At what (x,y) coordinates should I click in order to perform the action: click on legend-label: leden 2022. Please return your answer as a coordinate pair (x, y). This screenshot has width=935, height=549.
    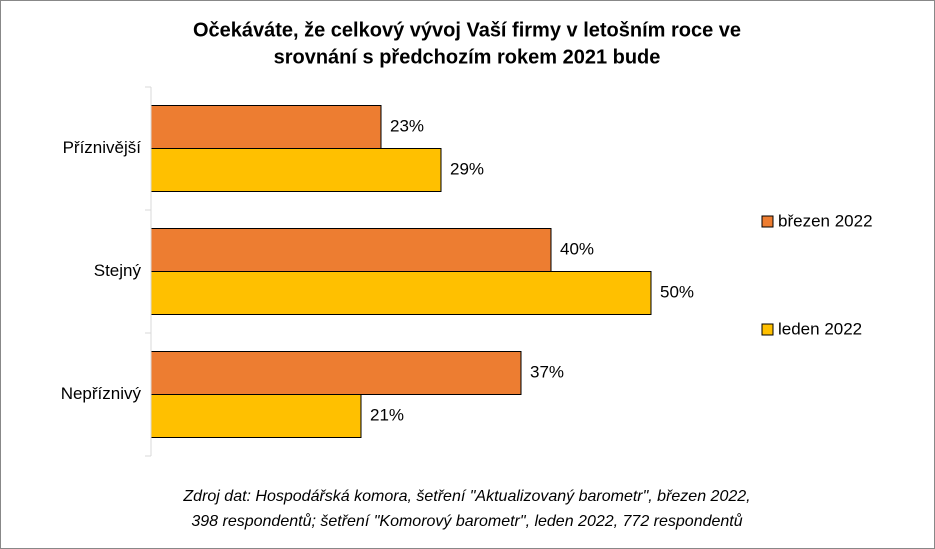
    Looking at the image, I should click on (820, 328).